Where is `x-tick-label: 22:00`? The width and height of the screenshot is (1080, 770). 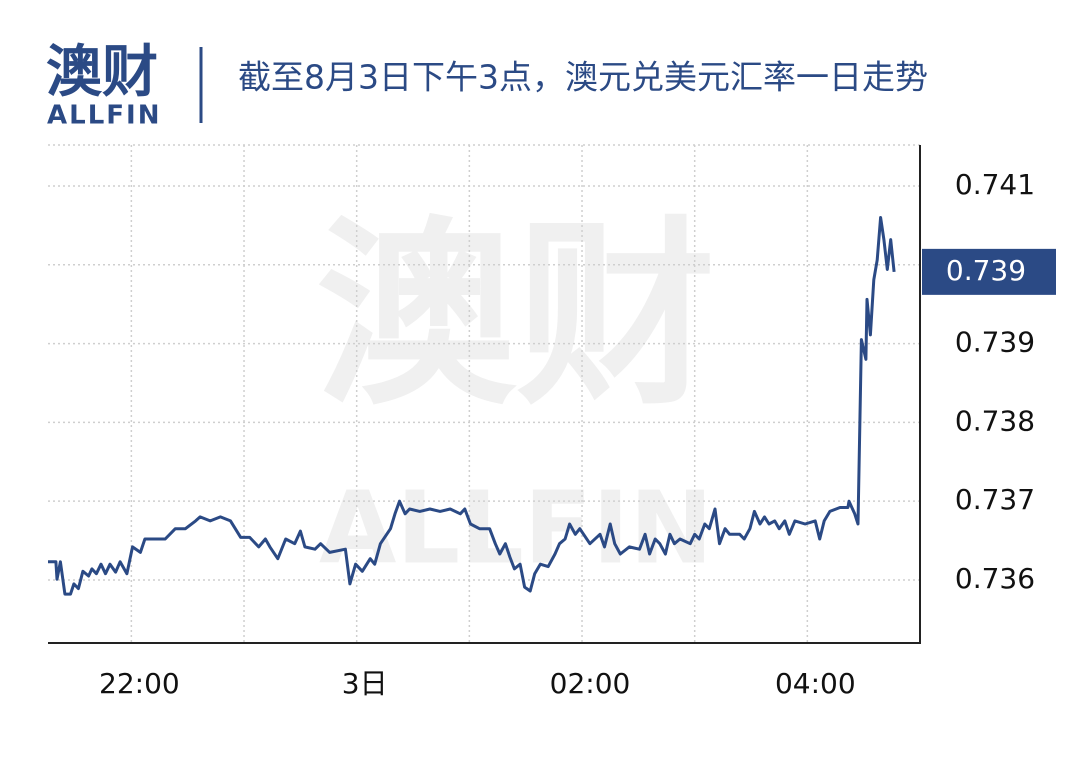
x-tick-label: 22:00 is located at coordinates (139, 683).